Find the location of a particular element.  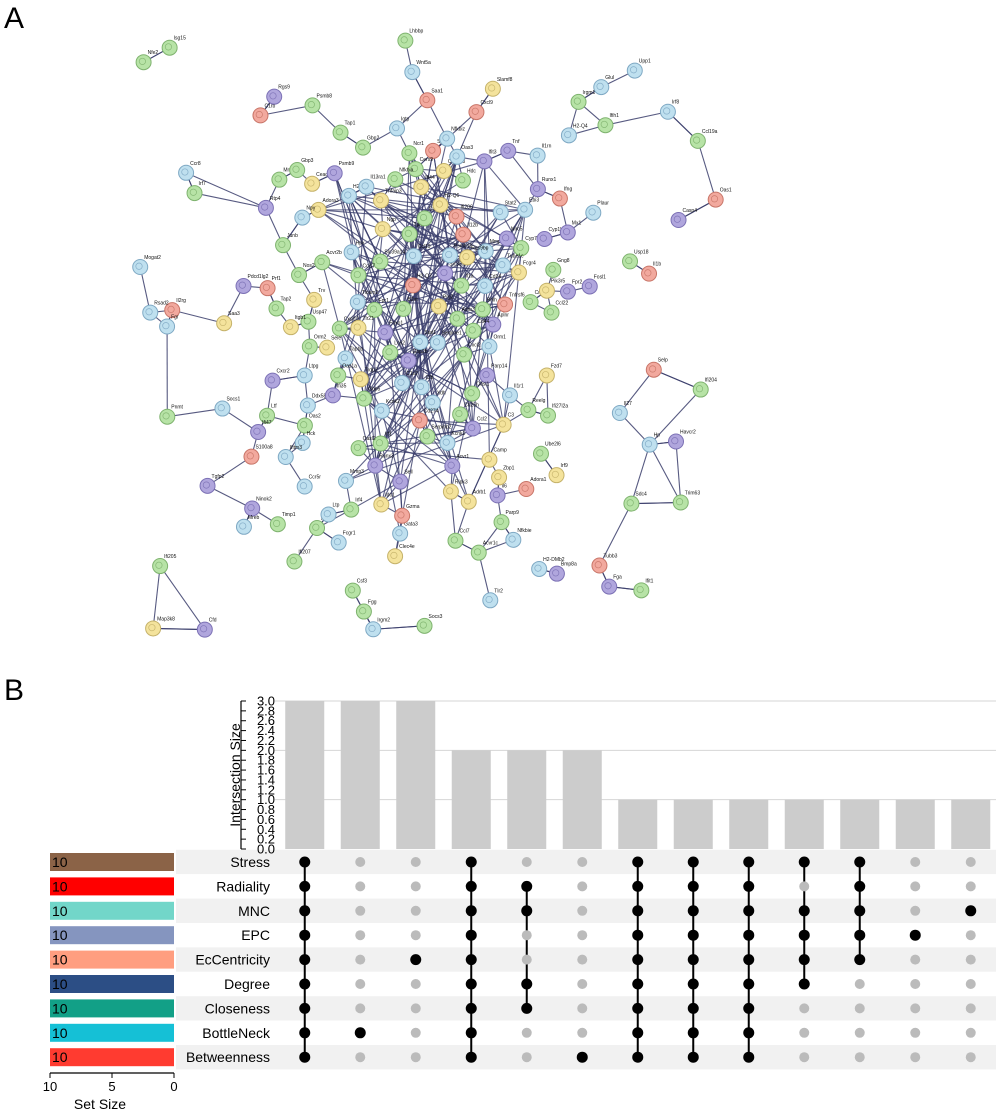

network-node: Ifi204 is located at coordinates (704, 388).